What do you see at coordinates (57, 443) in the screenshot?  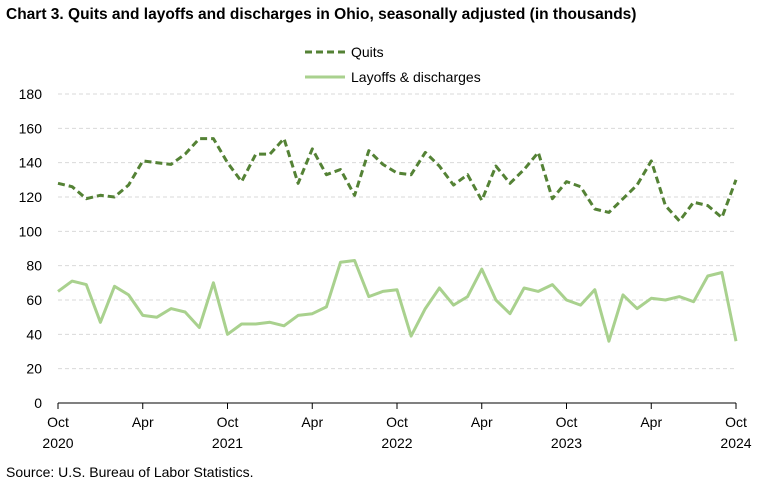 I see `x-tick-year-label: 2020` at bounding box center [57, 443].